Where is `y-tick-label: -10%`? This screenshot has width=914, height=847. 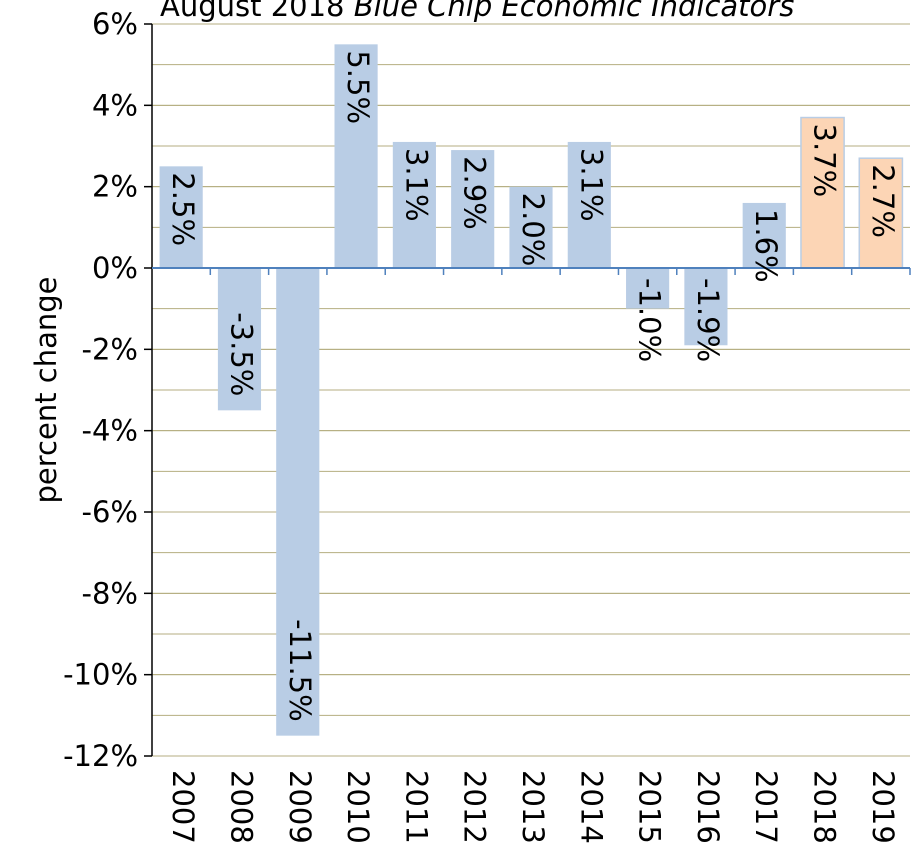 y-tick-label: -10% is located at coordinates (100, 675).